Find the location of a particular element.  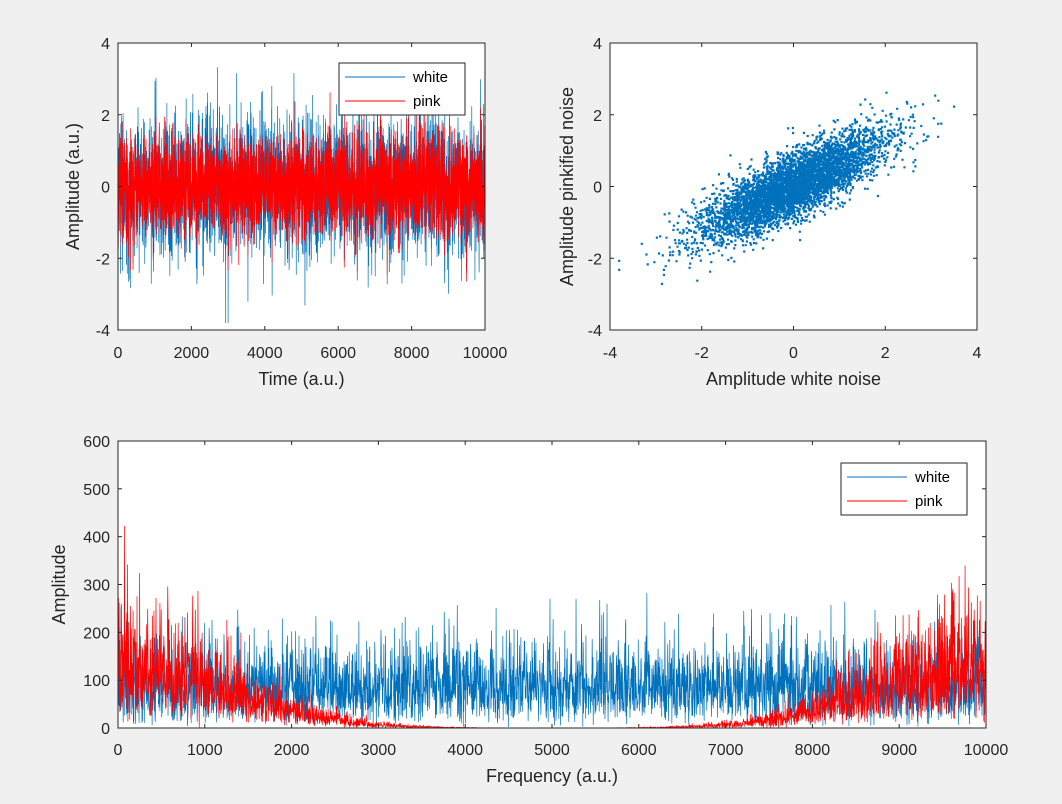

time-series-y-axis-label: Amplitude (a.u.) is located at coordinates (73, 186).